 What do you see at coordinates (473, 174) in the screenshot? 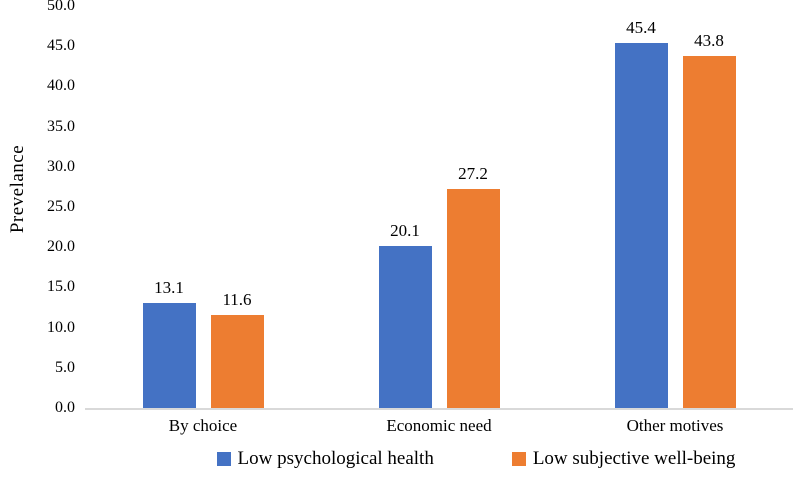
I see `bar-value-label: 27.2` at bounding box center [473, 174].